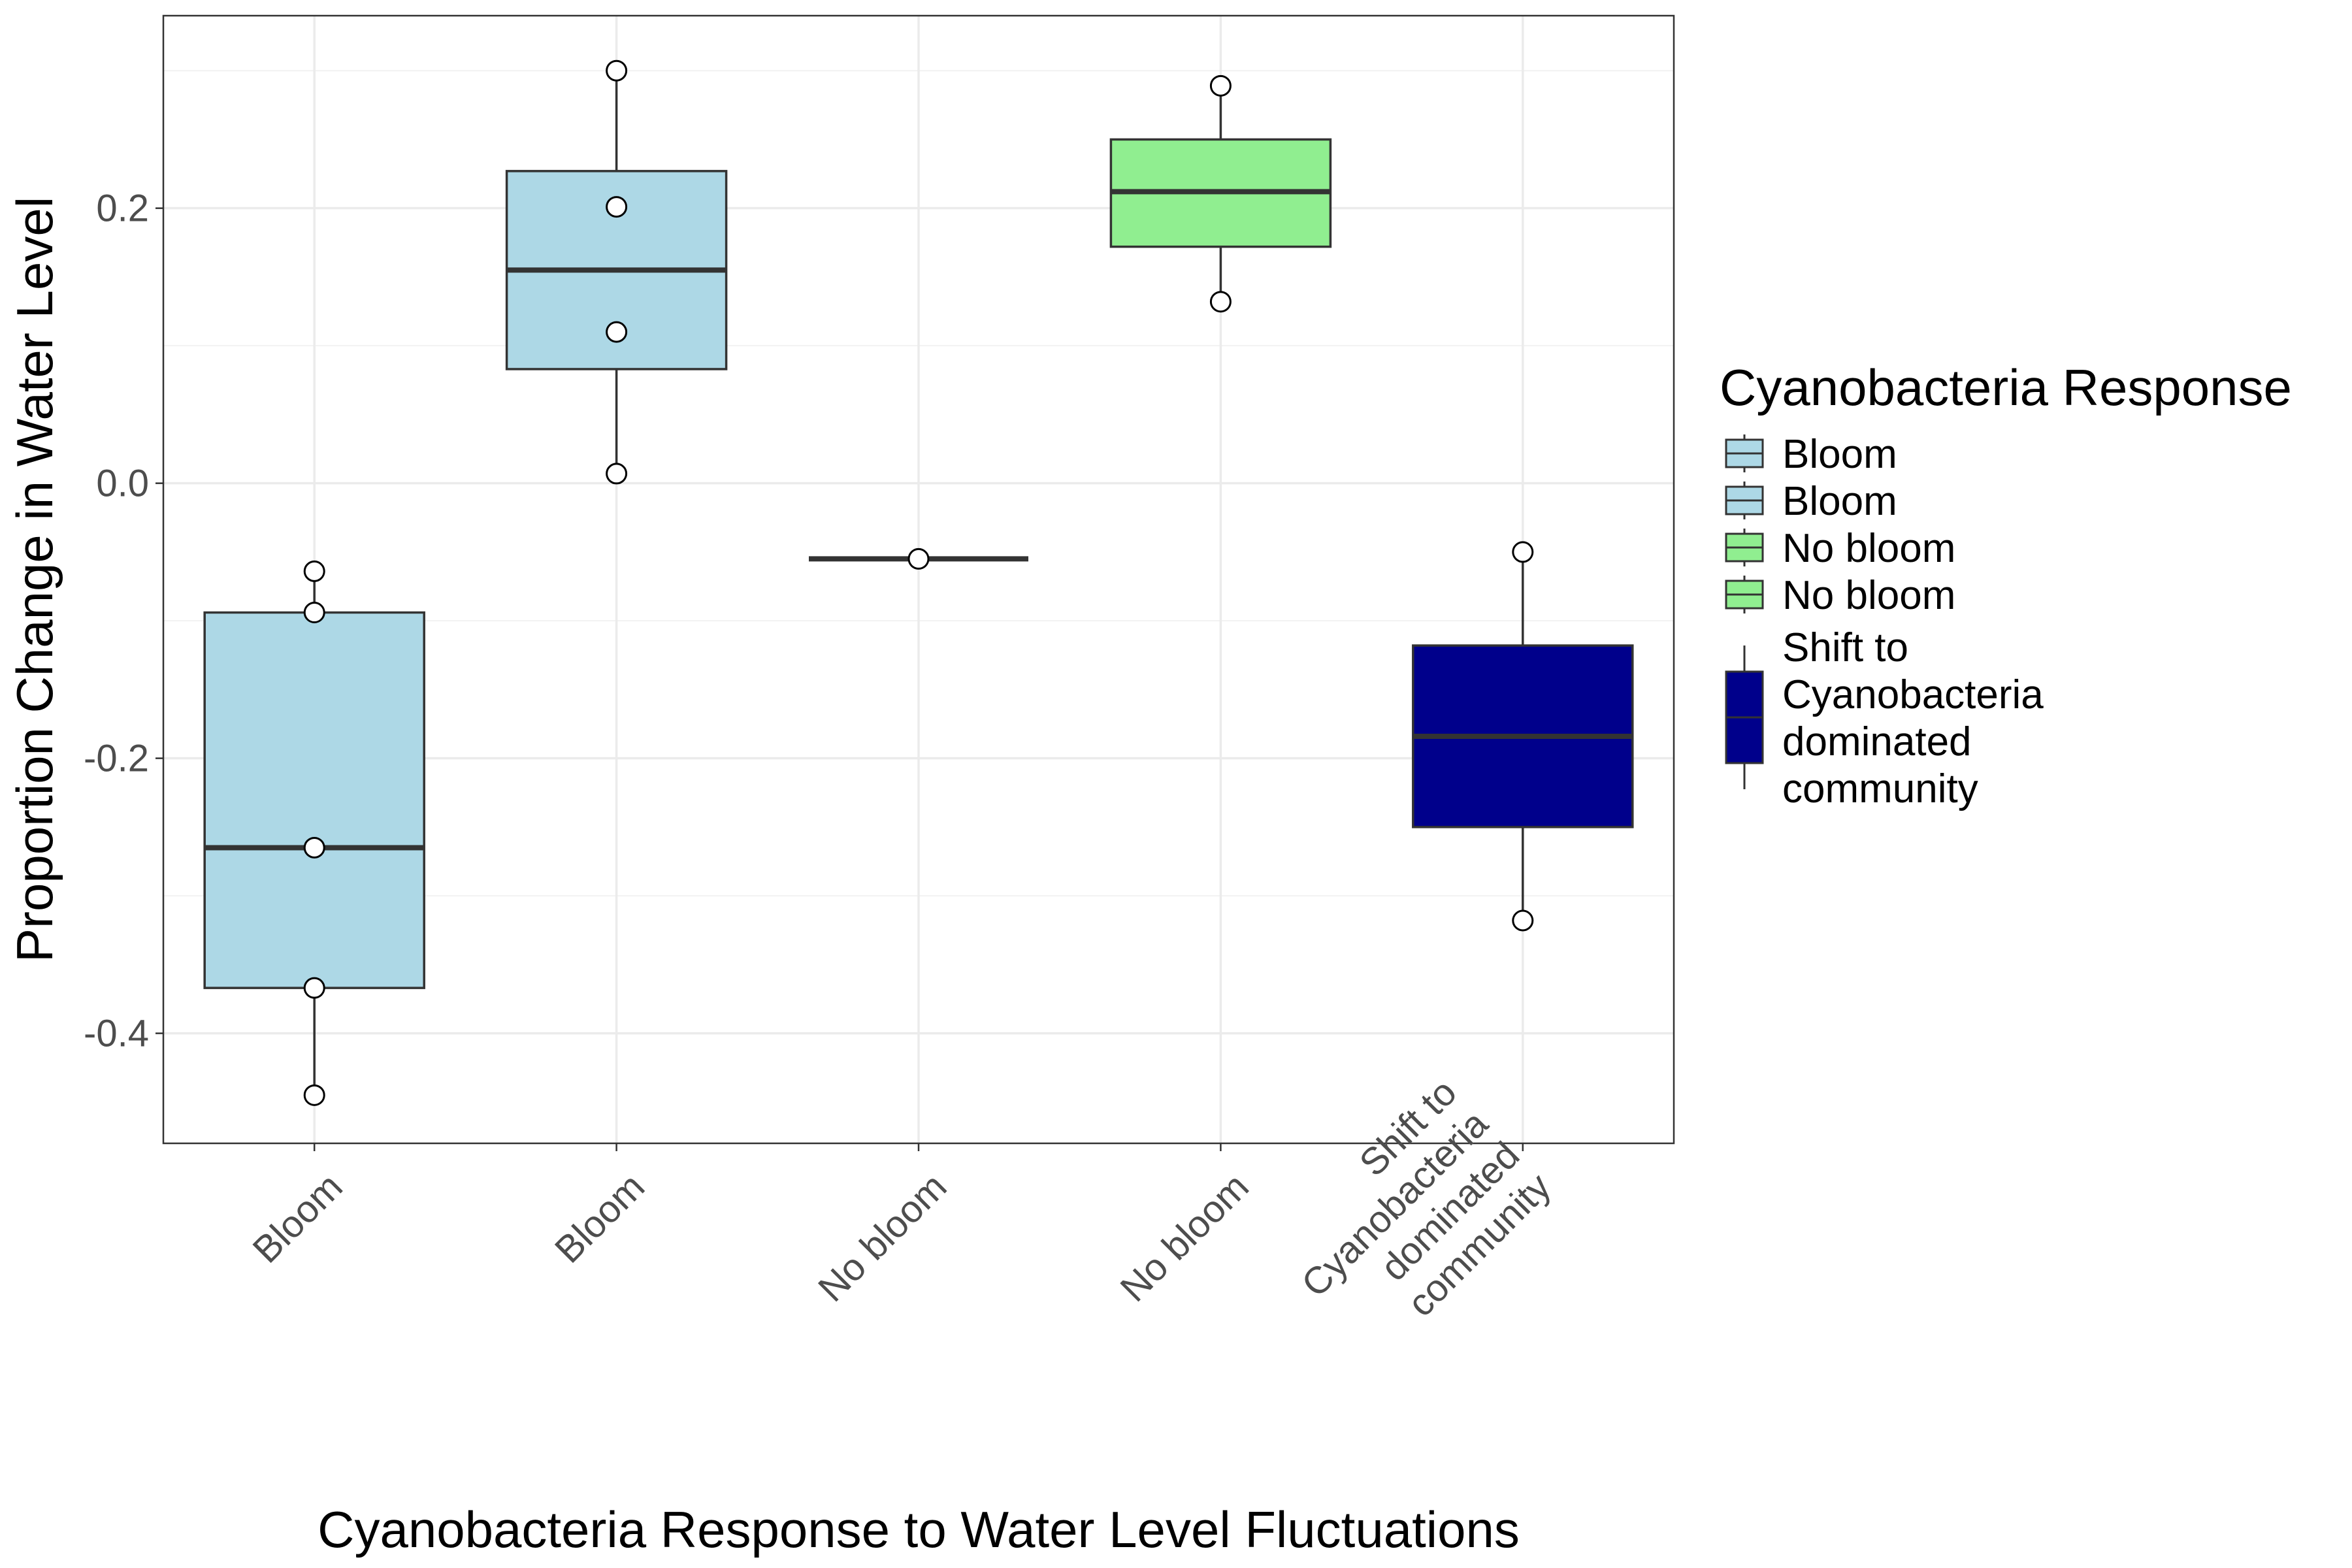  Describe the element at coordinates (116, 1034) in the screenshot. I see `y-tick-label: -0.4` at that location.